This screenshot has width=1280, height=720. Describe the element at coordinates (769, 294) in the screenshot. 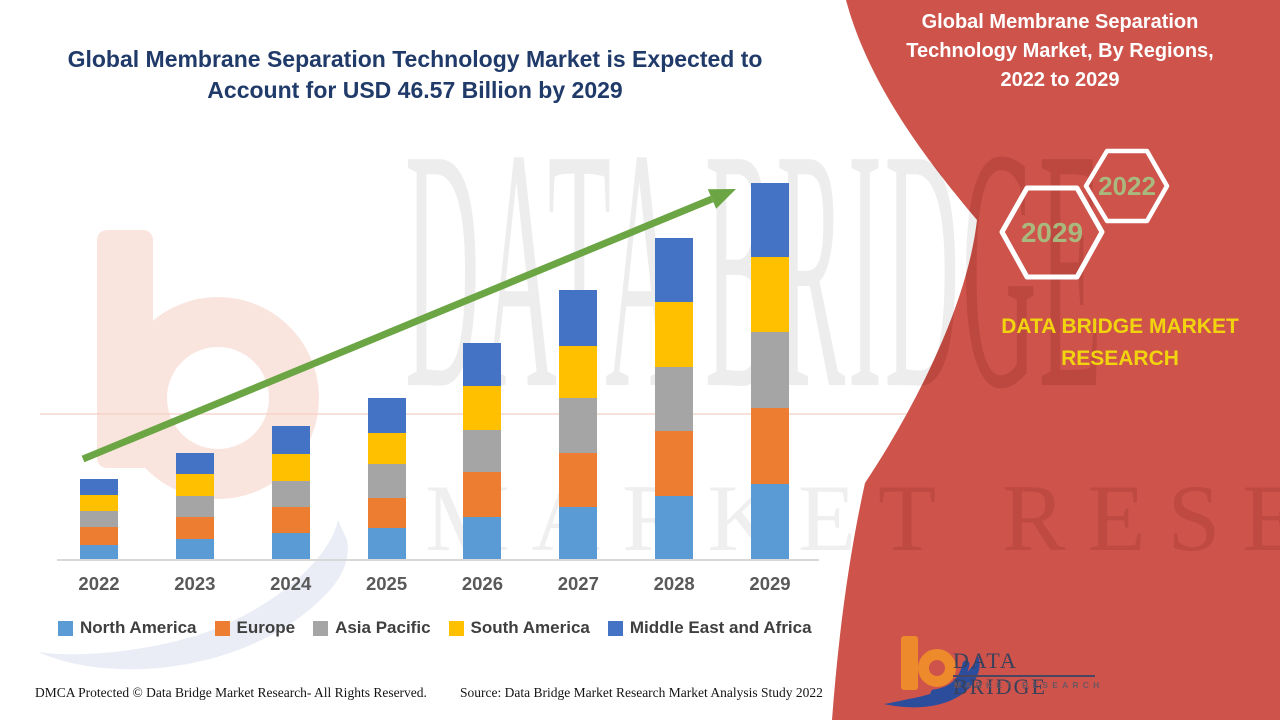

I see `bar-segment-2029-south-america` at that location.